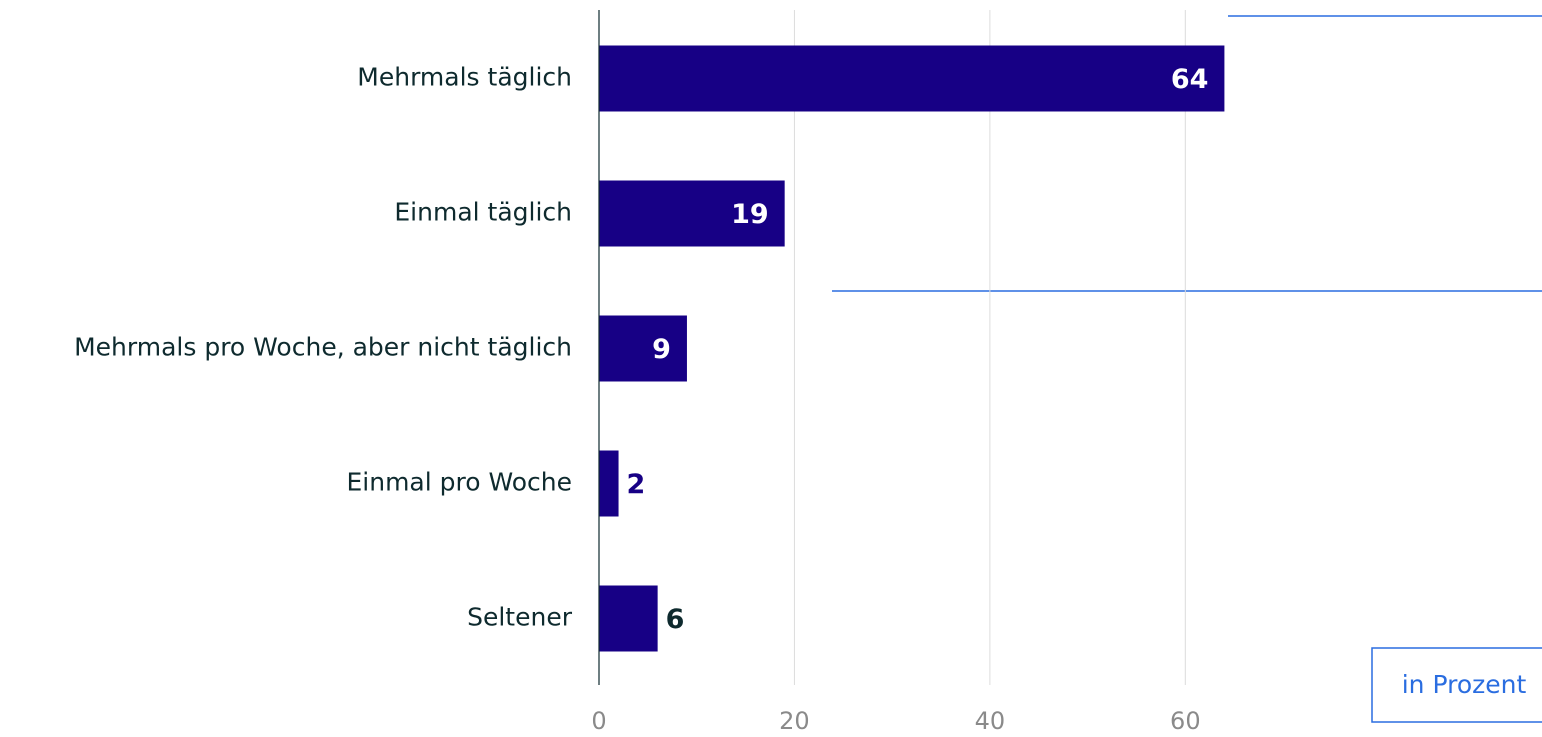 The height and width of the screenshot is (737, 1542). Describe the element at coordinates (483, 212) in the screenshot. I see `category-label: Einmal täglich` at that location.